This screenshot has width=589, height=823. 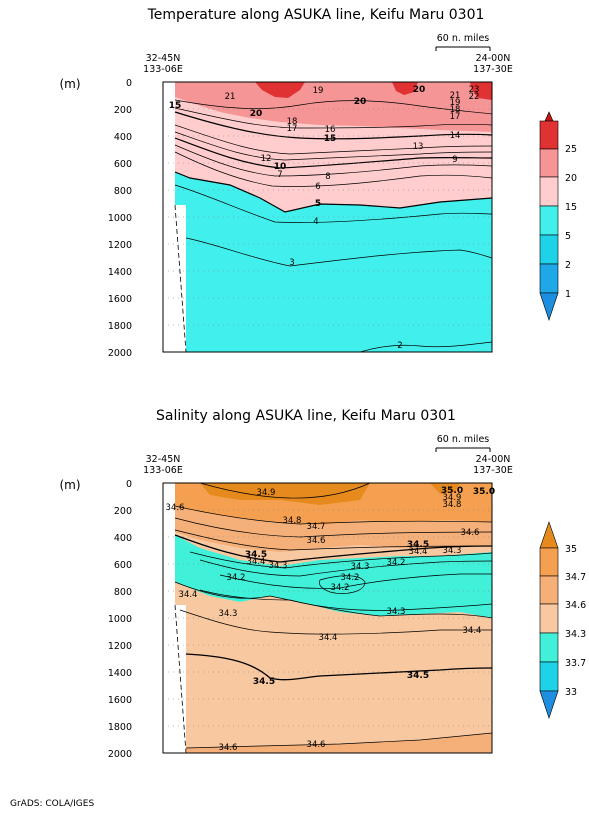 What do you see at coordinates (129, 83) in the screenshot?
I see `temp-tick-0: 0` at bounding box center [129, 83].